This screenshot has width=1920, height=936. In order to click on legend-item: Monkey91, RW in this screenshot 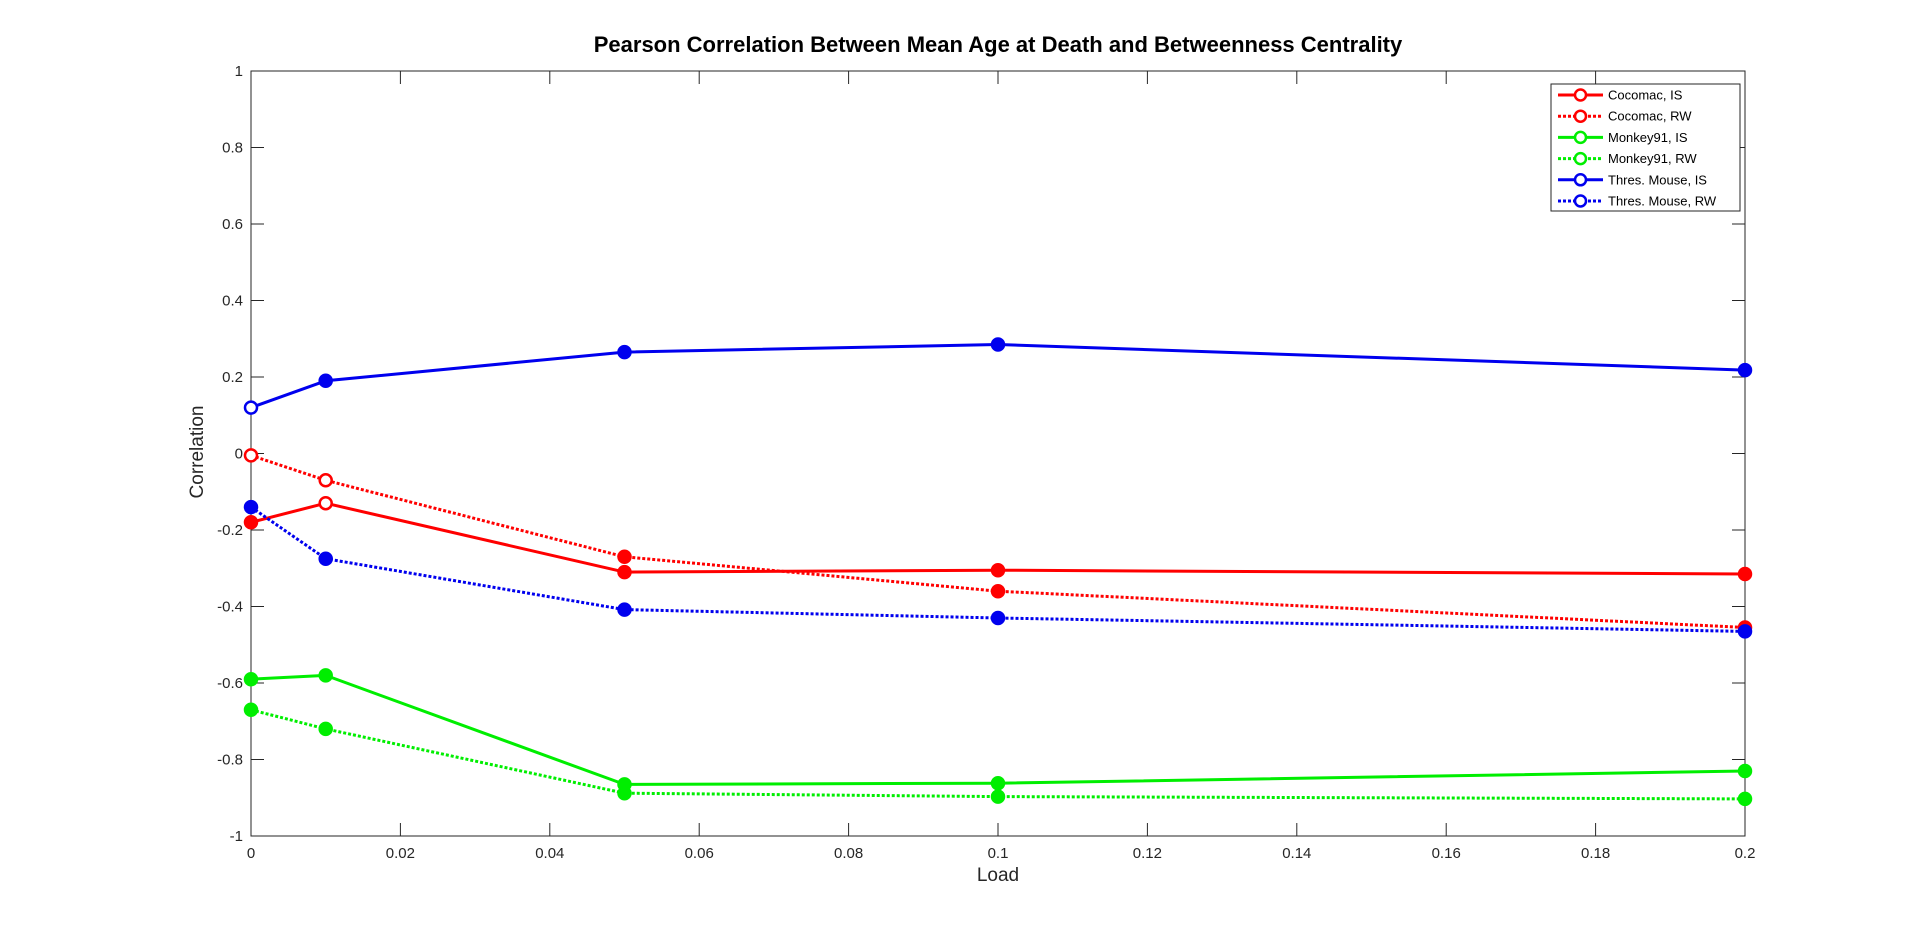, I will do `click(1627, 158)`.